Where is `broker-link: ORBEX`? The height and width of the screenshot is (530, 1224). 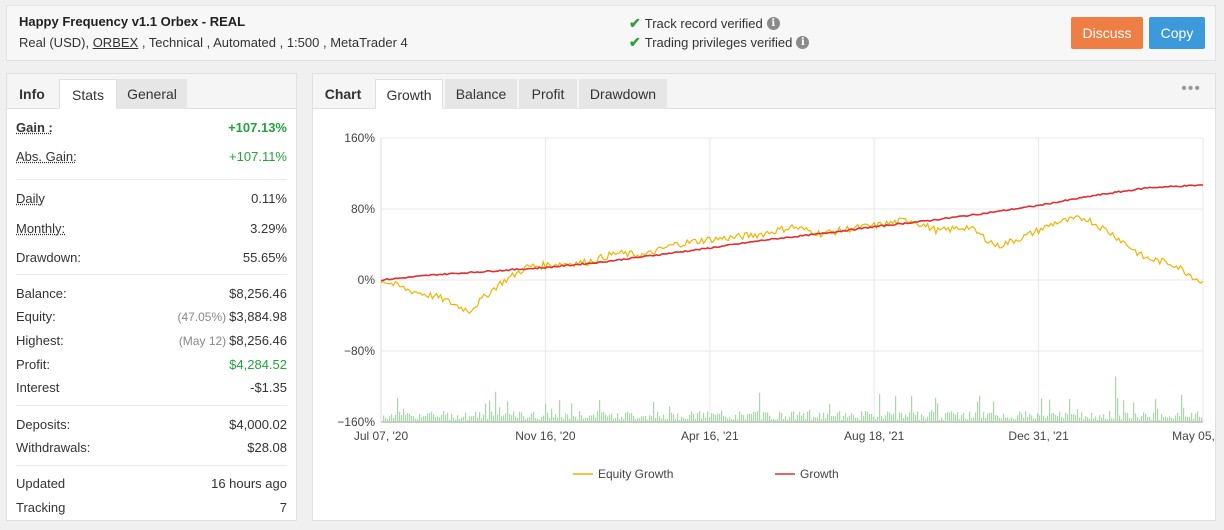
broker-link: ORBEX is located at coordinates (115, 42).